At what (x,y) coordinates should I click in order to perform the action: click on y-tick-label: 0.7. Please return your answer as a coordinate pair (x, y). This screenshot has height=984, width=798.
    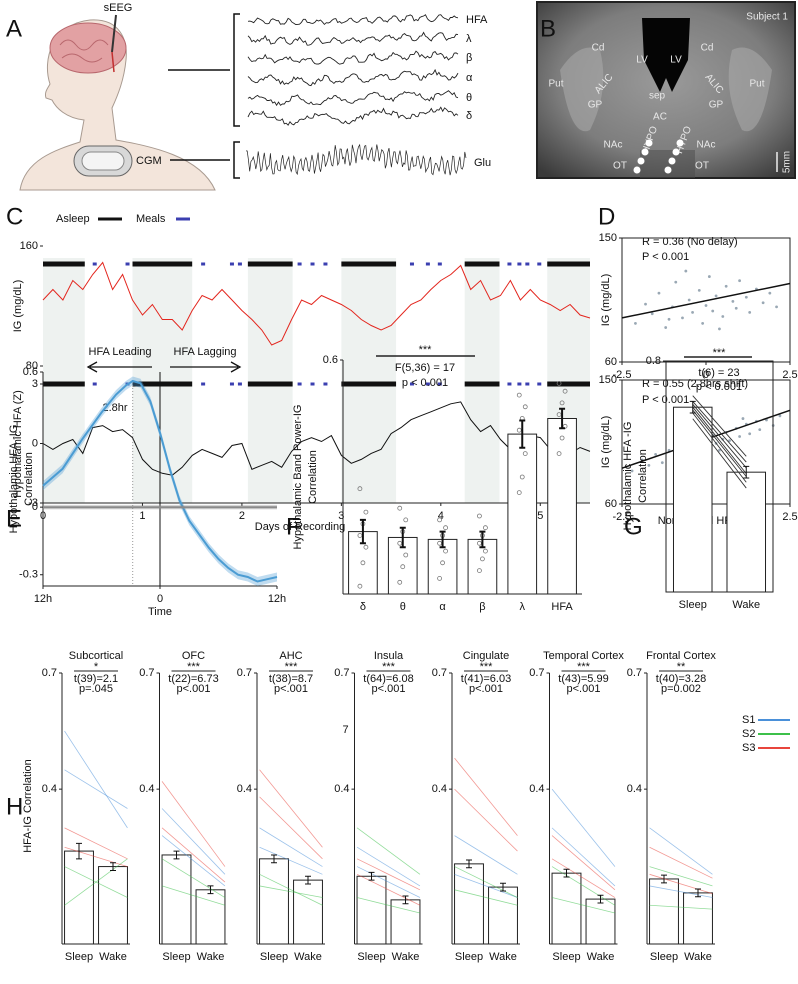
    Looking at the image, I should click on (341, 673).